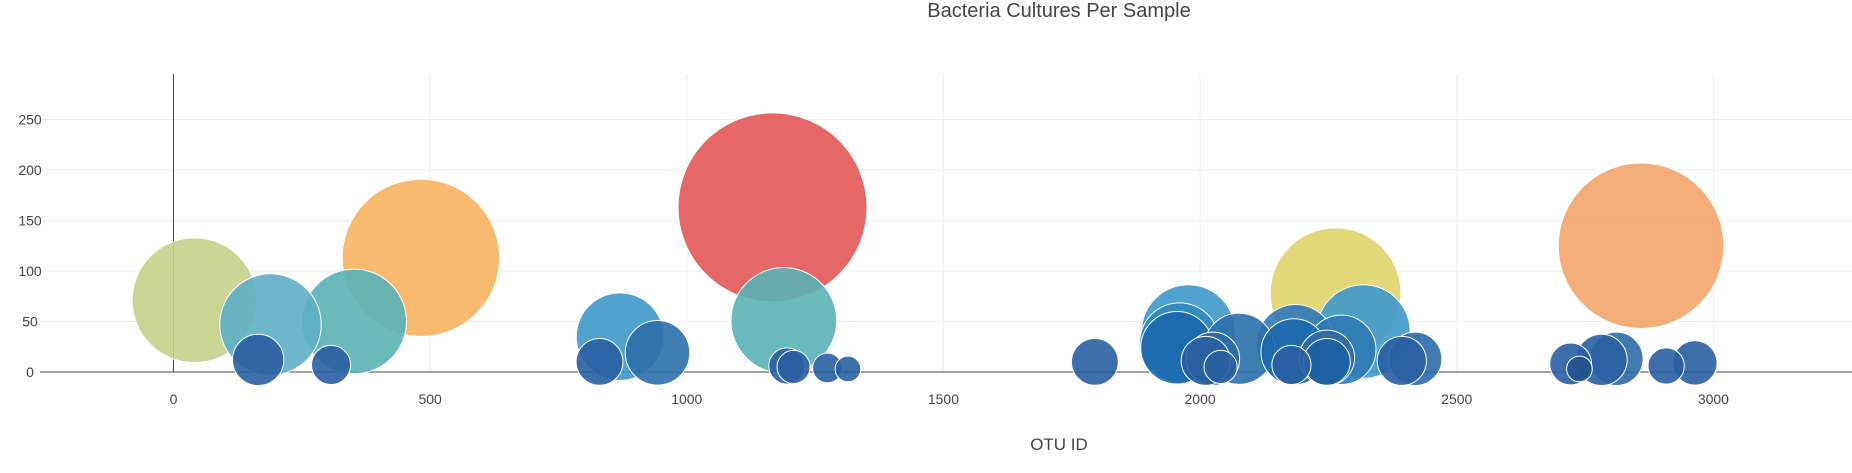 The height and width of the screenshot is (473, 1852). I want to click on x-tick-label: 2500, so click(1456, 399).